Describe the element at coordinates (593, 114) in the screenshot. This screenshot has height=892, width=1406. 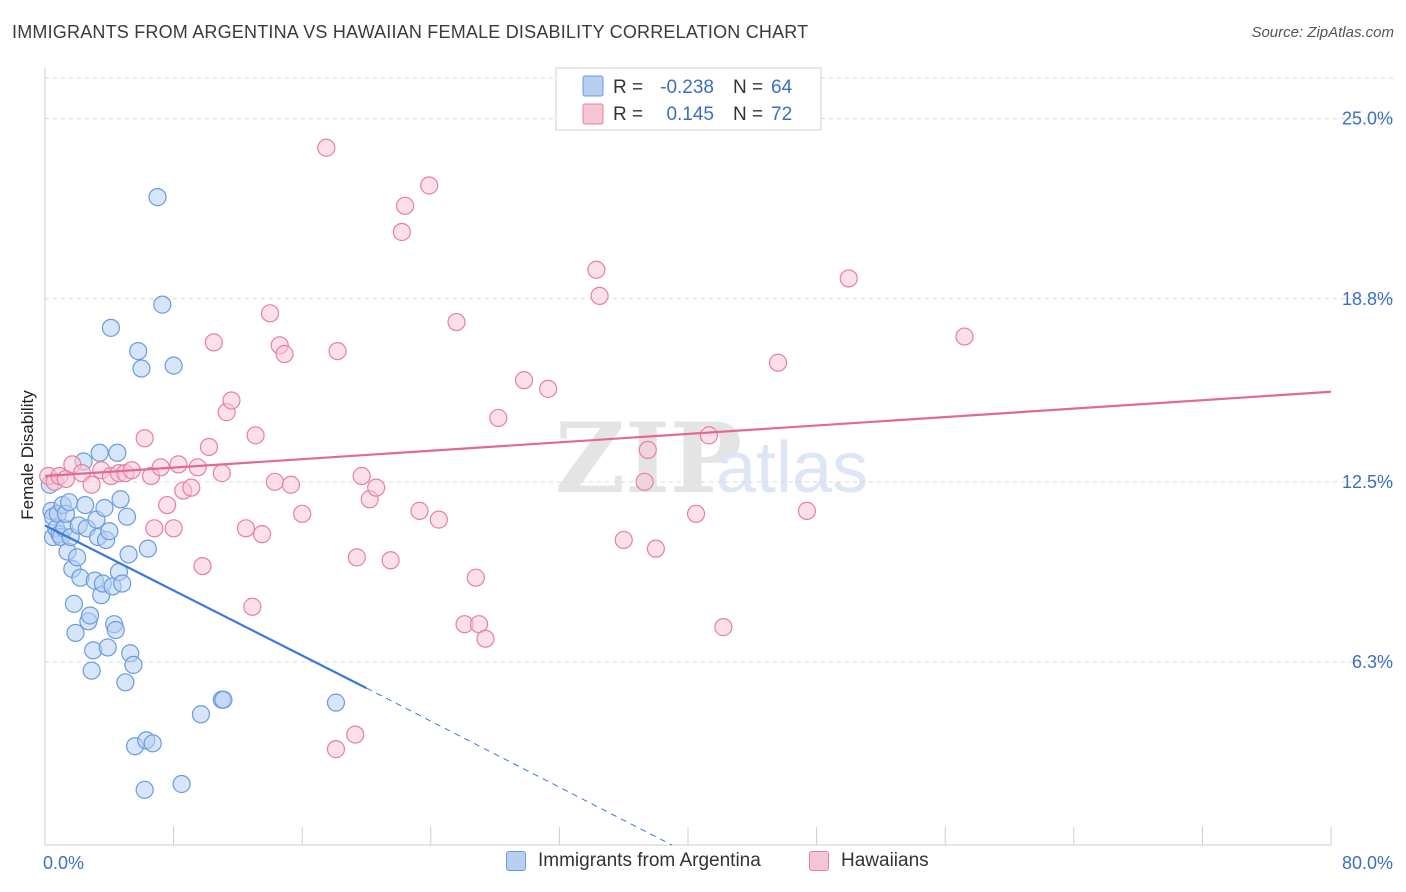
I see `legend-swatch-pink` at that location.